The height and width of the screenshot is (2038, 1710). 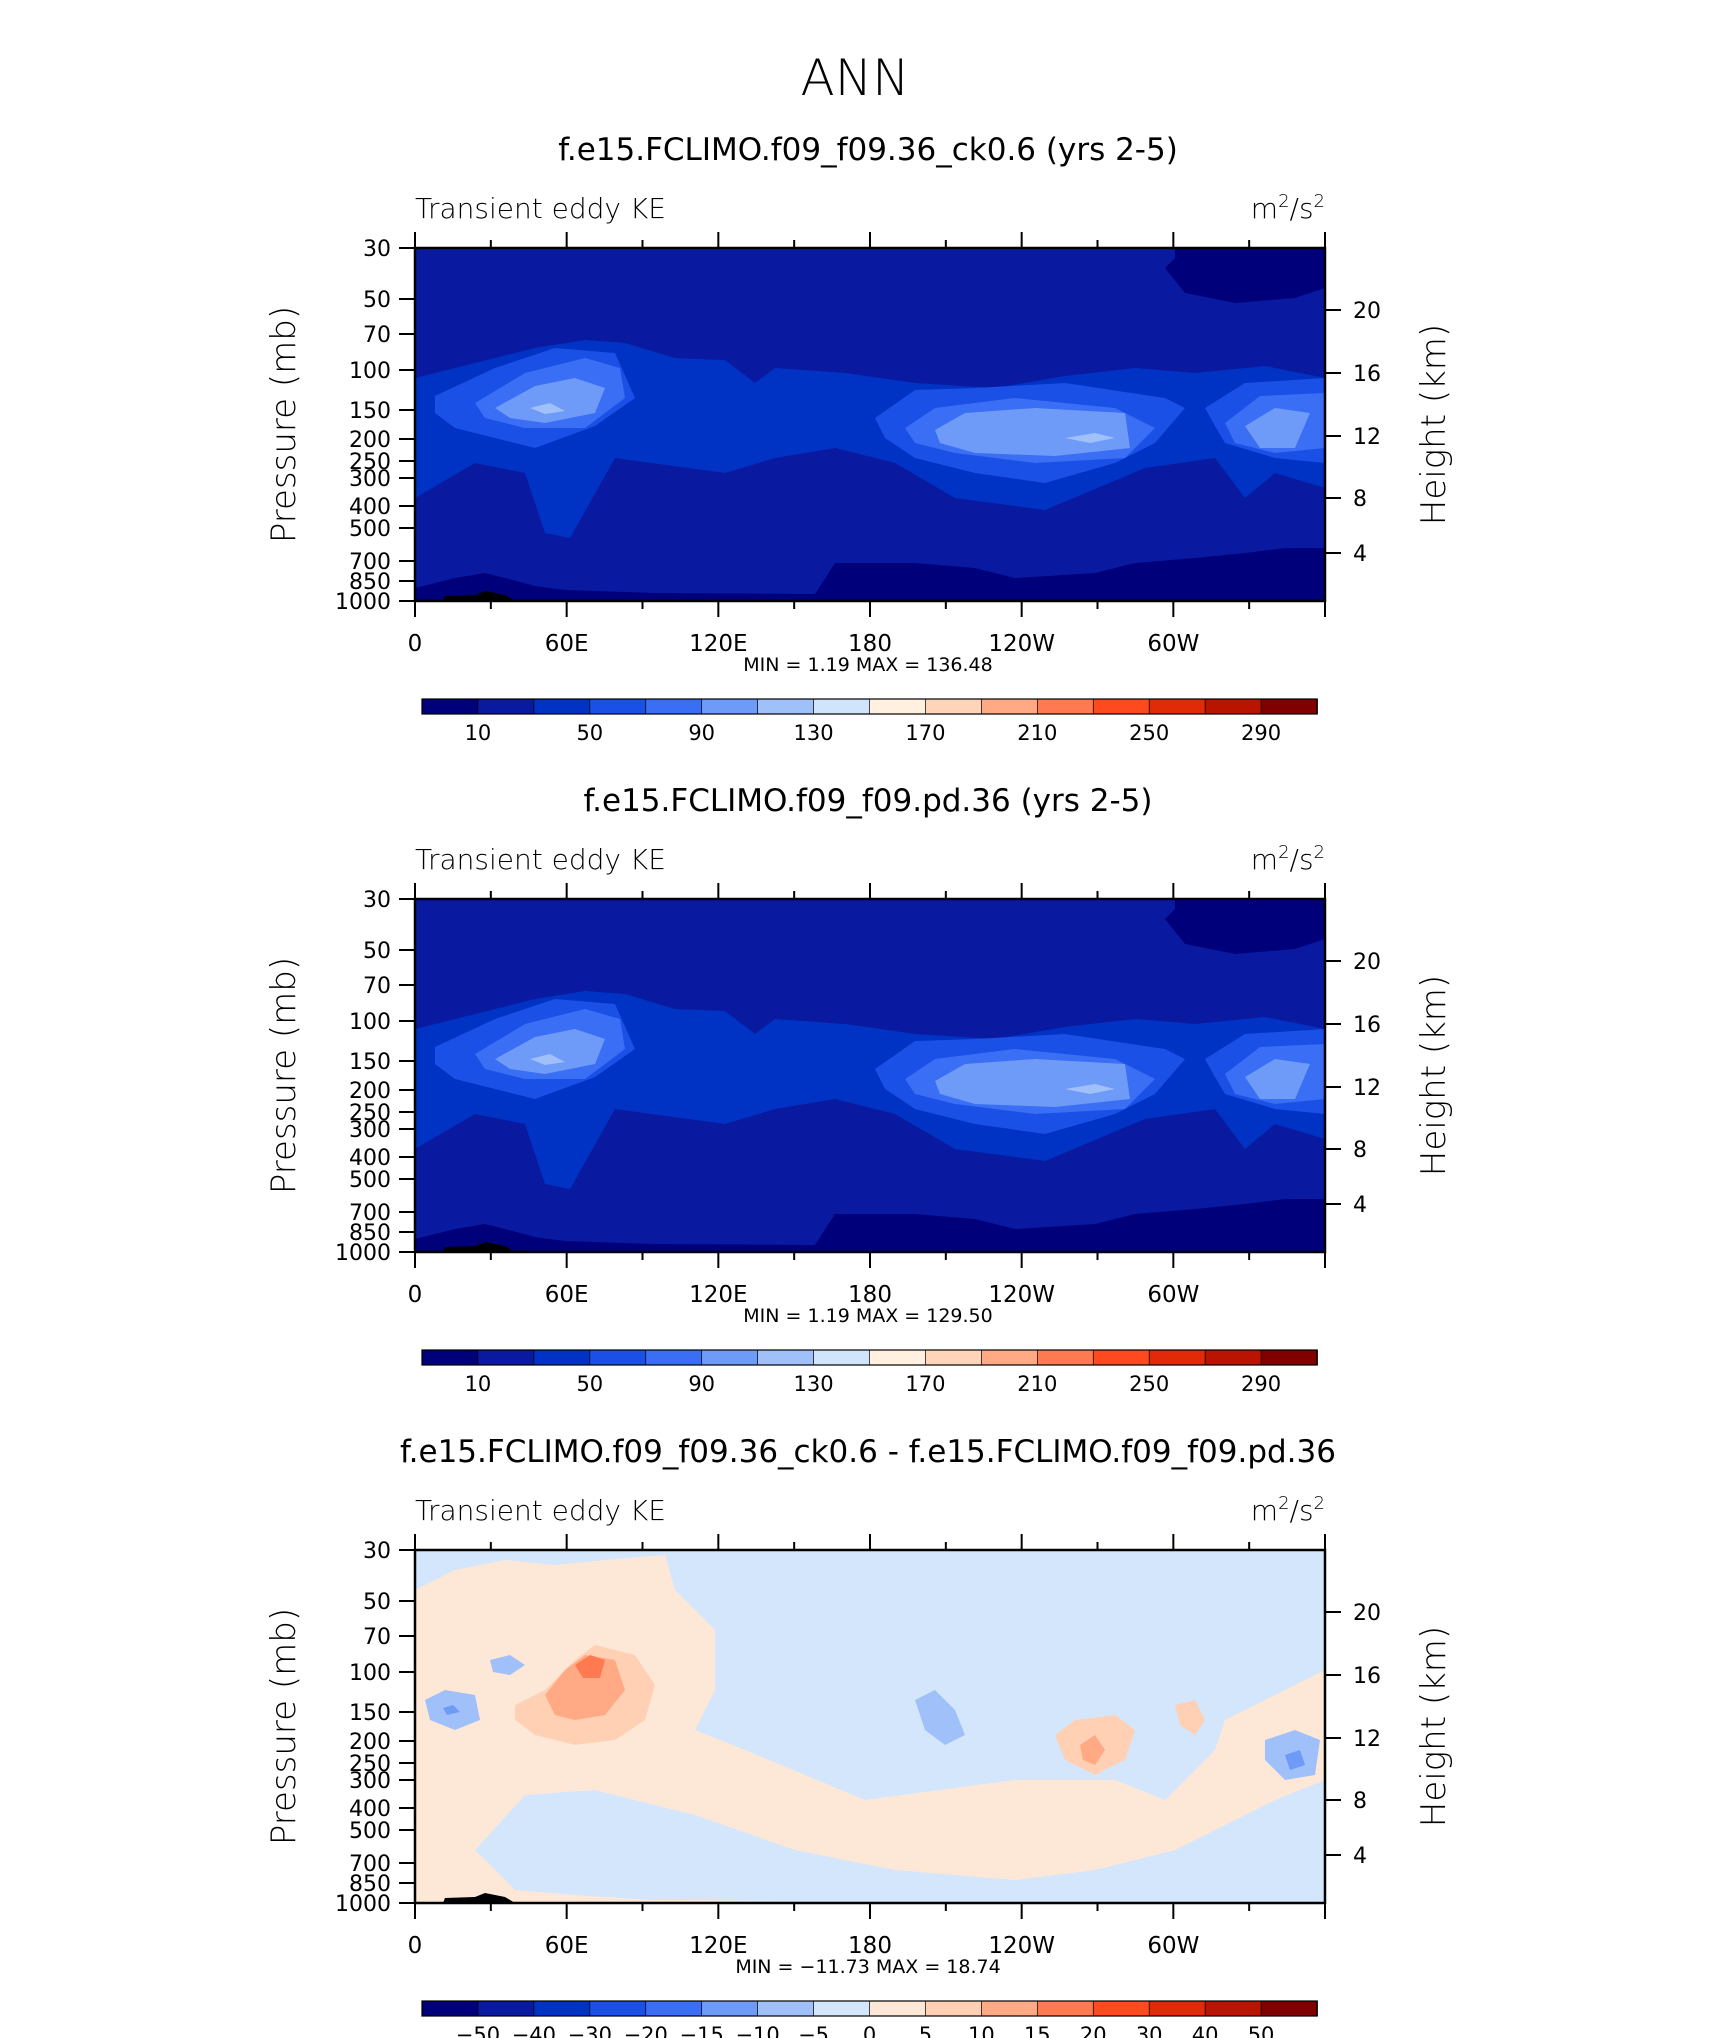 What do you see at coordinates (718, 1295) in the screenshot?
I see `x-tick-label: 120E` at bounding box center [718, 1295].